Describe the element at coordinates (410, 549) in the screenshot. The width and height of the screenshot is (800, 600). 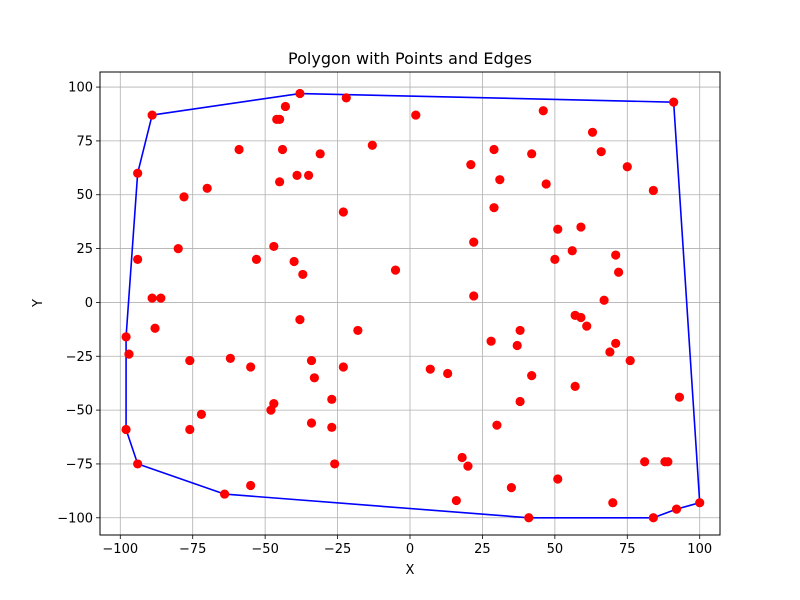
I see `x-tick-label: 0` at that location.